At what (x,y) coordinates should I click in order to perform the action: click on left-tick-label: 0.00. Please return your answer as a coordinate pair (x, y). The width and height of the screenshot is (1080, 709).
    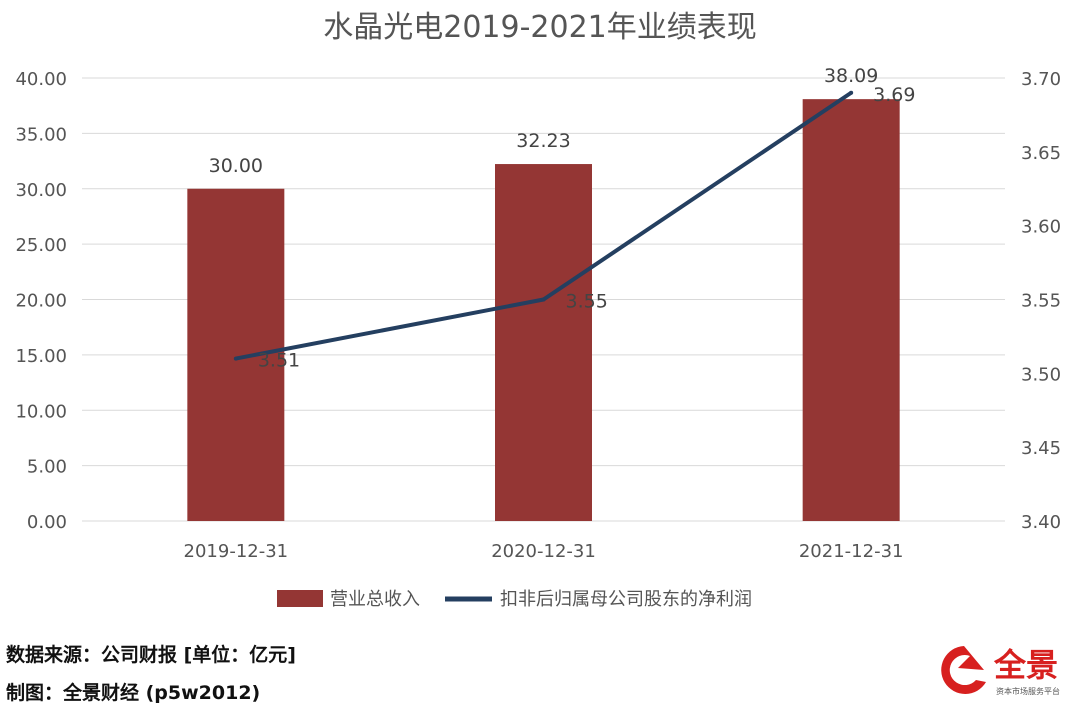
    Looking at the image, I should click on (47, 522).